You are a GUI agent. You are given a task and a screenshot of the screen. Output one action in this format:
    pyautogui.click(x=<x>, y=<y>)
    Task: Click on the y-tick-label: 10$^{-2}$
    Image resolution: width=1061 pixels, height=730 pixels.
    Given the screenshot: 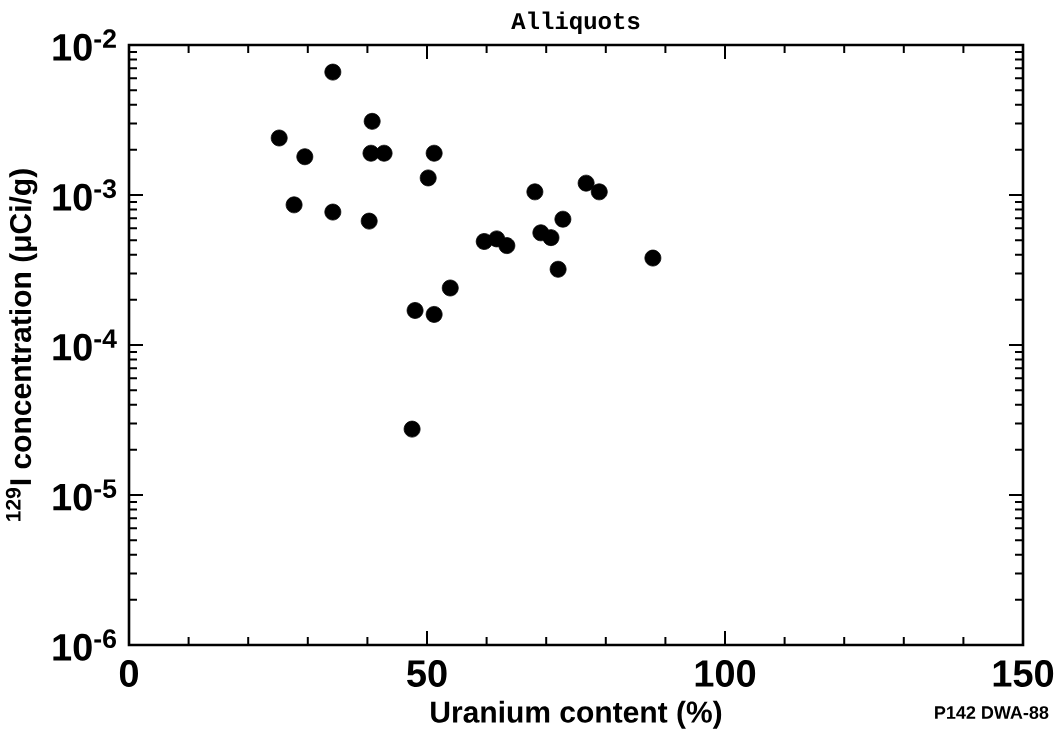 What is the action you would take?
    pyautogui.click(x=84, y=45)
    